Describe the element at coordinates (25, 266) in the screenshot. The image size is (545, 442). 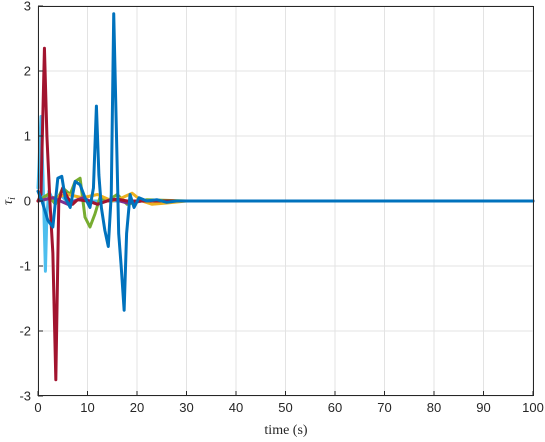
I see `y-tick-label: -1` at that location.